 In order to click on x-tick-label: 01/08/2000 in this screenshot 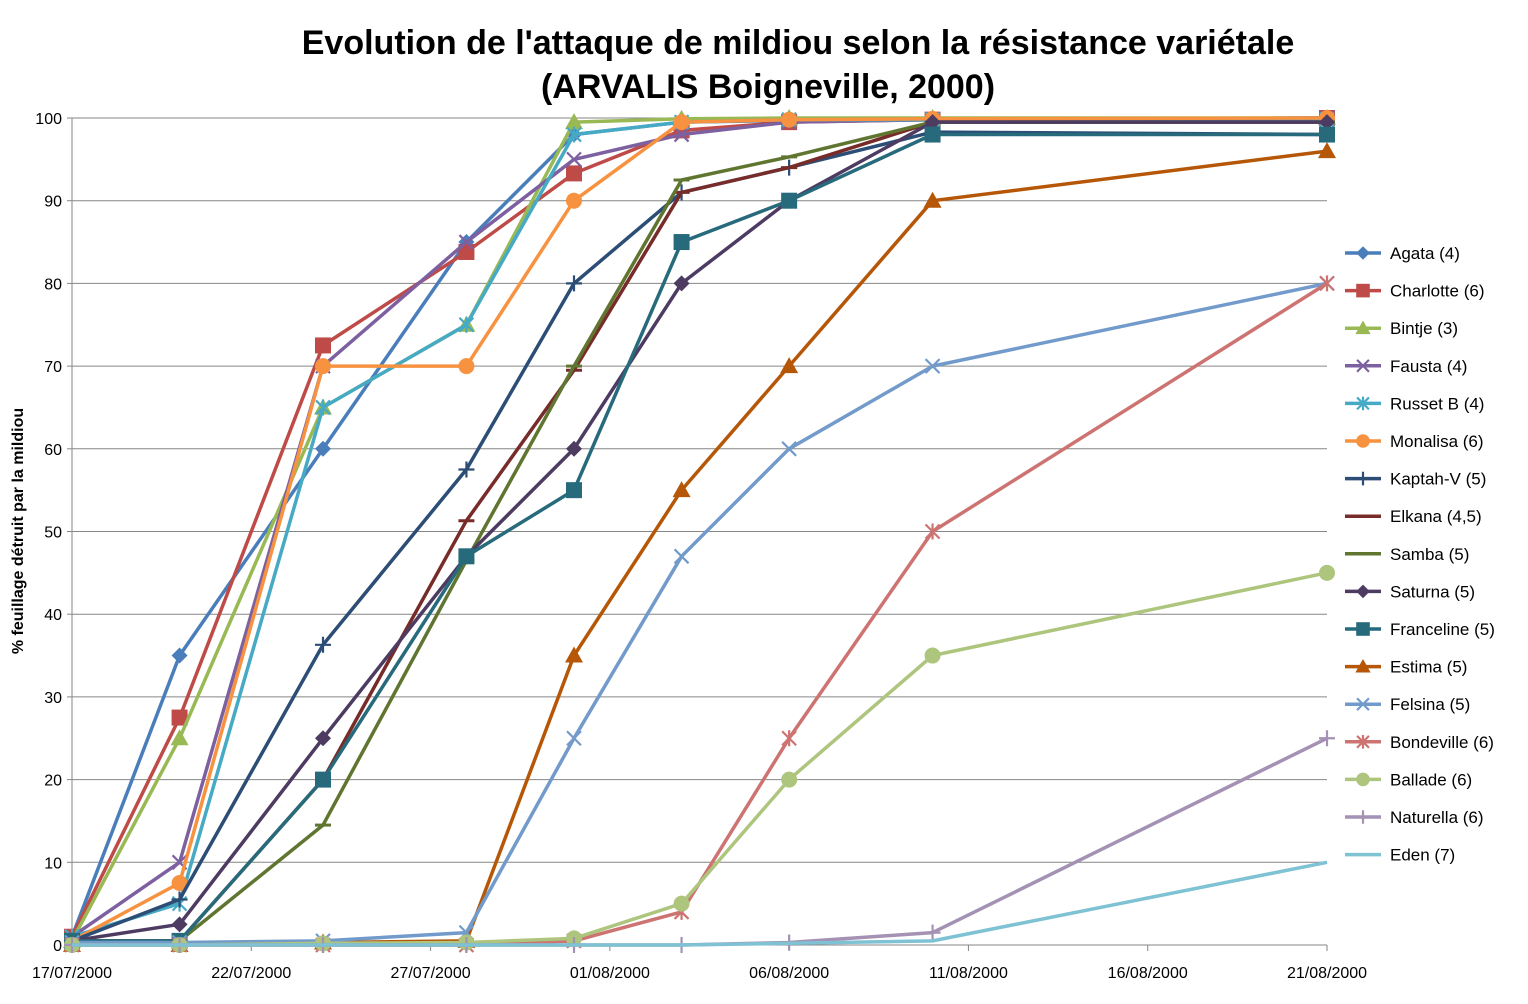, I will do `click(610, 973)`.